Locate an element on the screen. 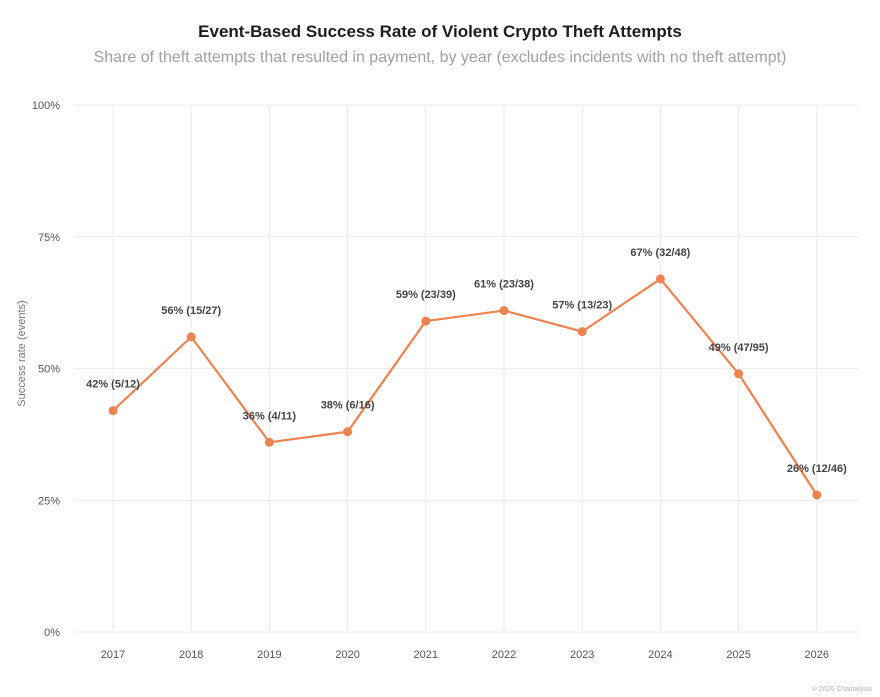 The width and height of the screenshot is (880, 697). y-axis-label: Success rate (events) is located at coordinates (22, 353).